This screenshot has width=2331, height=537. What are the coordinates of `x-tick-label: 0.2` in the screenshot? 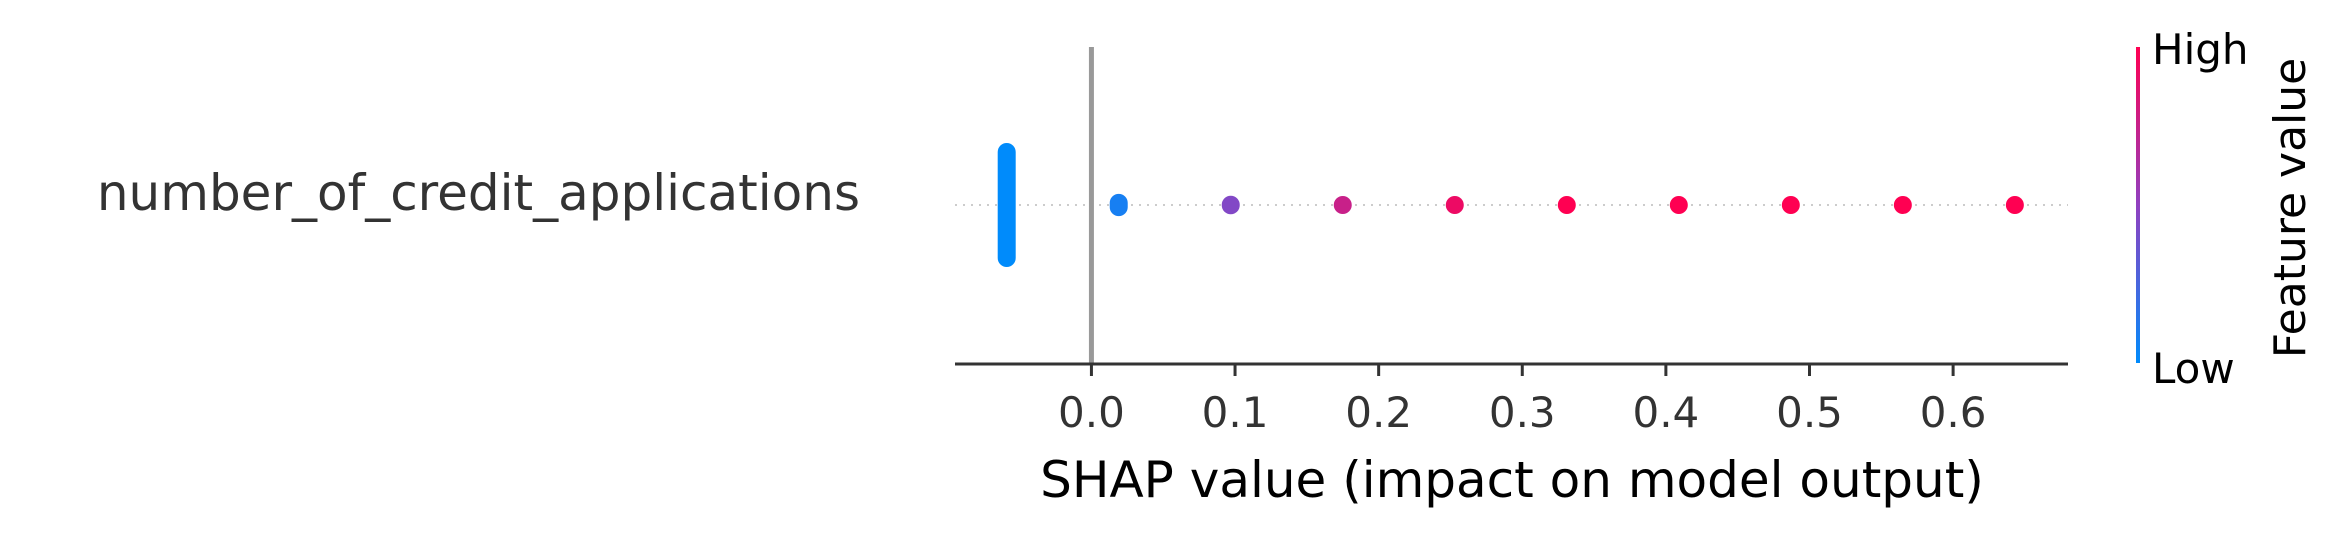 It's located at (1378, 412).